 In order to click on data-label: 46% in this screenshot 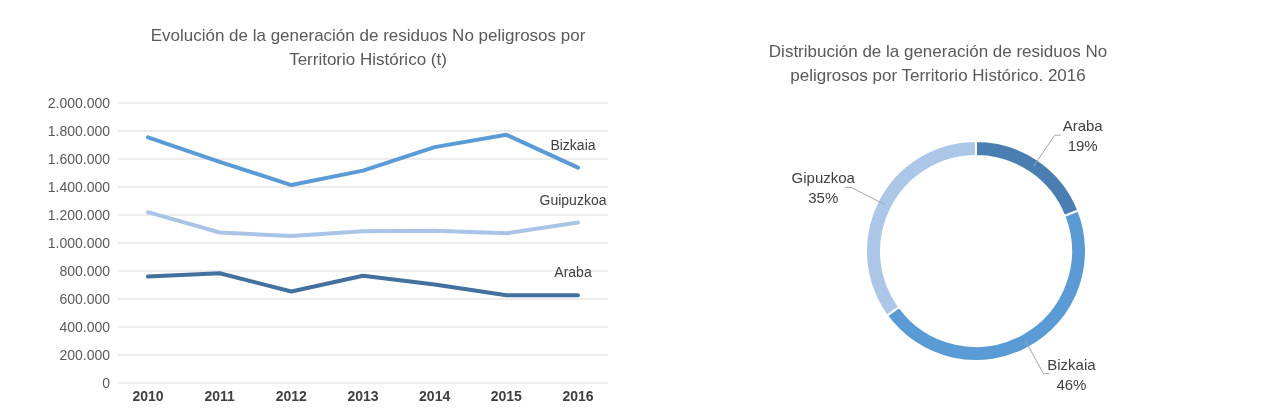, I will do `click(1071, 384)`.